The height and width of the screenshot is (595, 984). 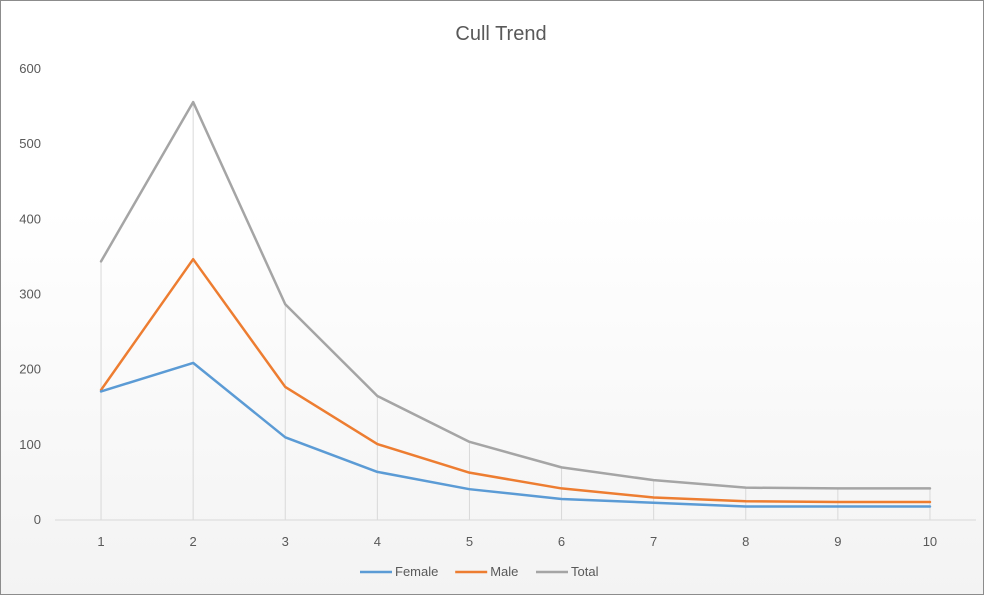 I want to click on x-tick-label: 5, so click(x=469, y=541).